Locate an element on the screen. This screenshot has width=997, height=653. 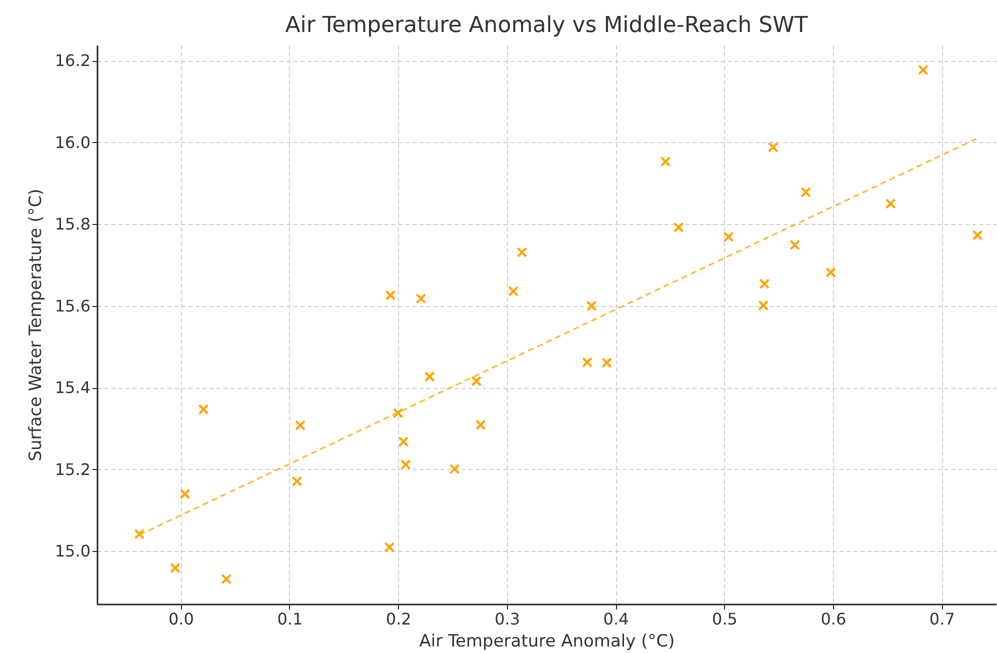
x-tick-label: 0.6 is located at coordinates (833, 619).